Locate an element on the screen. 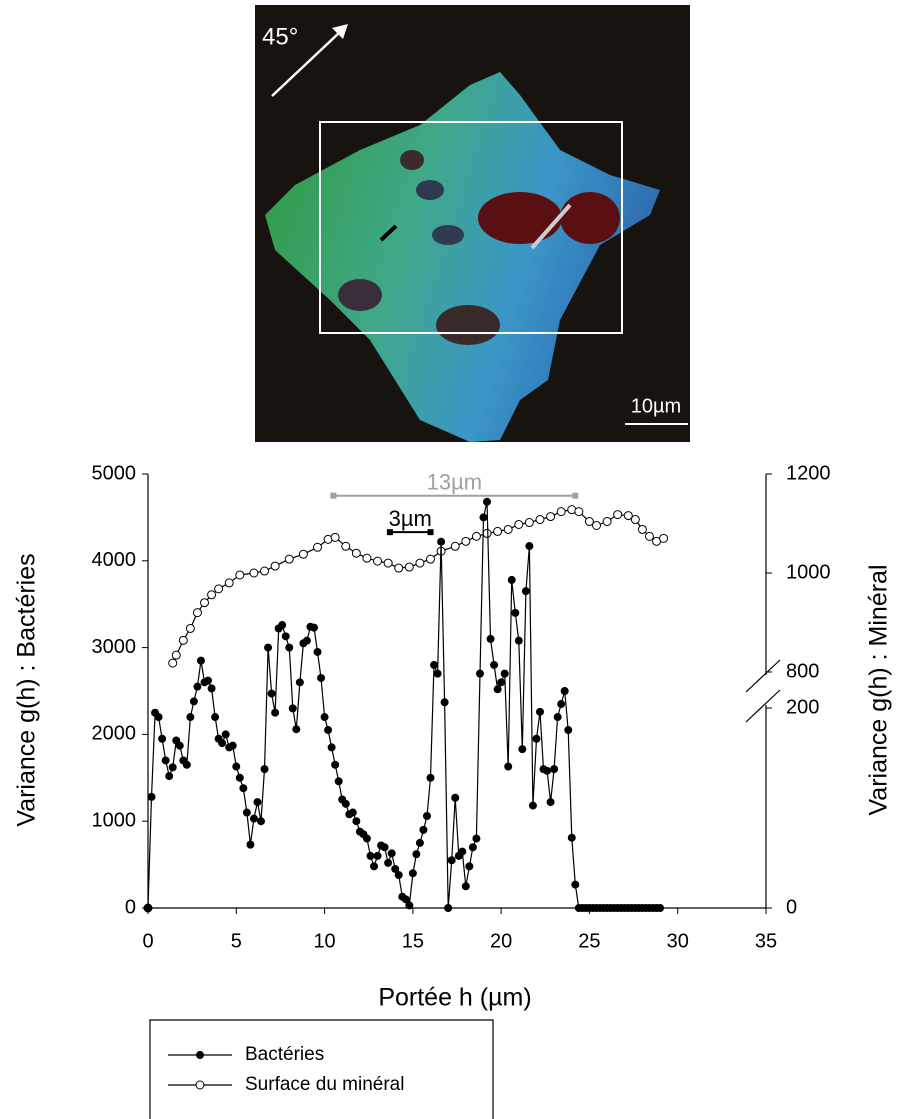 The image size is (897, 1119). mineral-grain is located at coordinates (462, 257).